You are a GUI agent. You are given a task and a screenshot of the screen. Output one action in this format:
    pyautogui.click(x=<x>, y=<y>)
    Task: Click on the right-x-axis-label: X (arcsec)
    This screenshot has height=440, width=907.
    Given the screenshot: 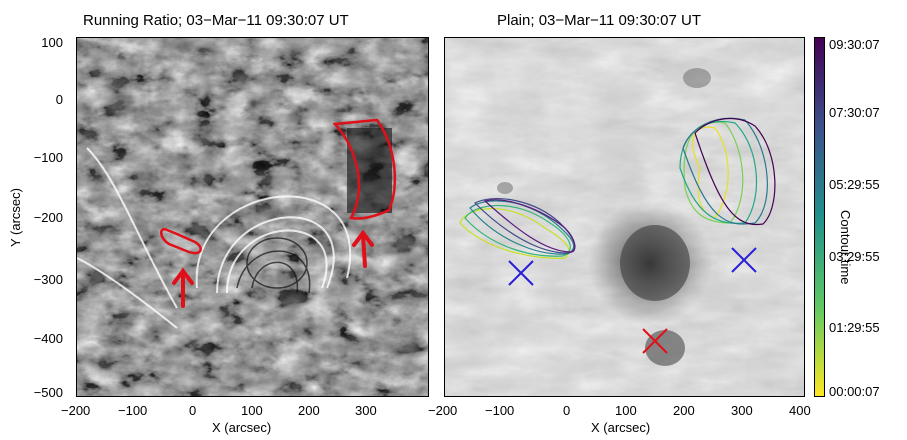 What is the action you would take?
    pyautogui.click(x=621, y=427)
    